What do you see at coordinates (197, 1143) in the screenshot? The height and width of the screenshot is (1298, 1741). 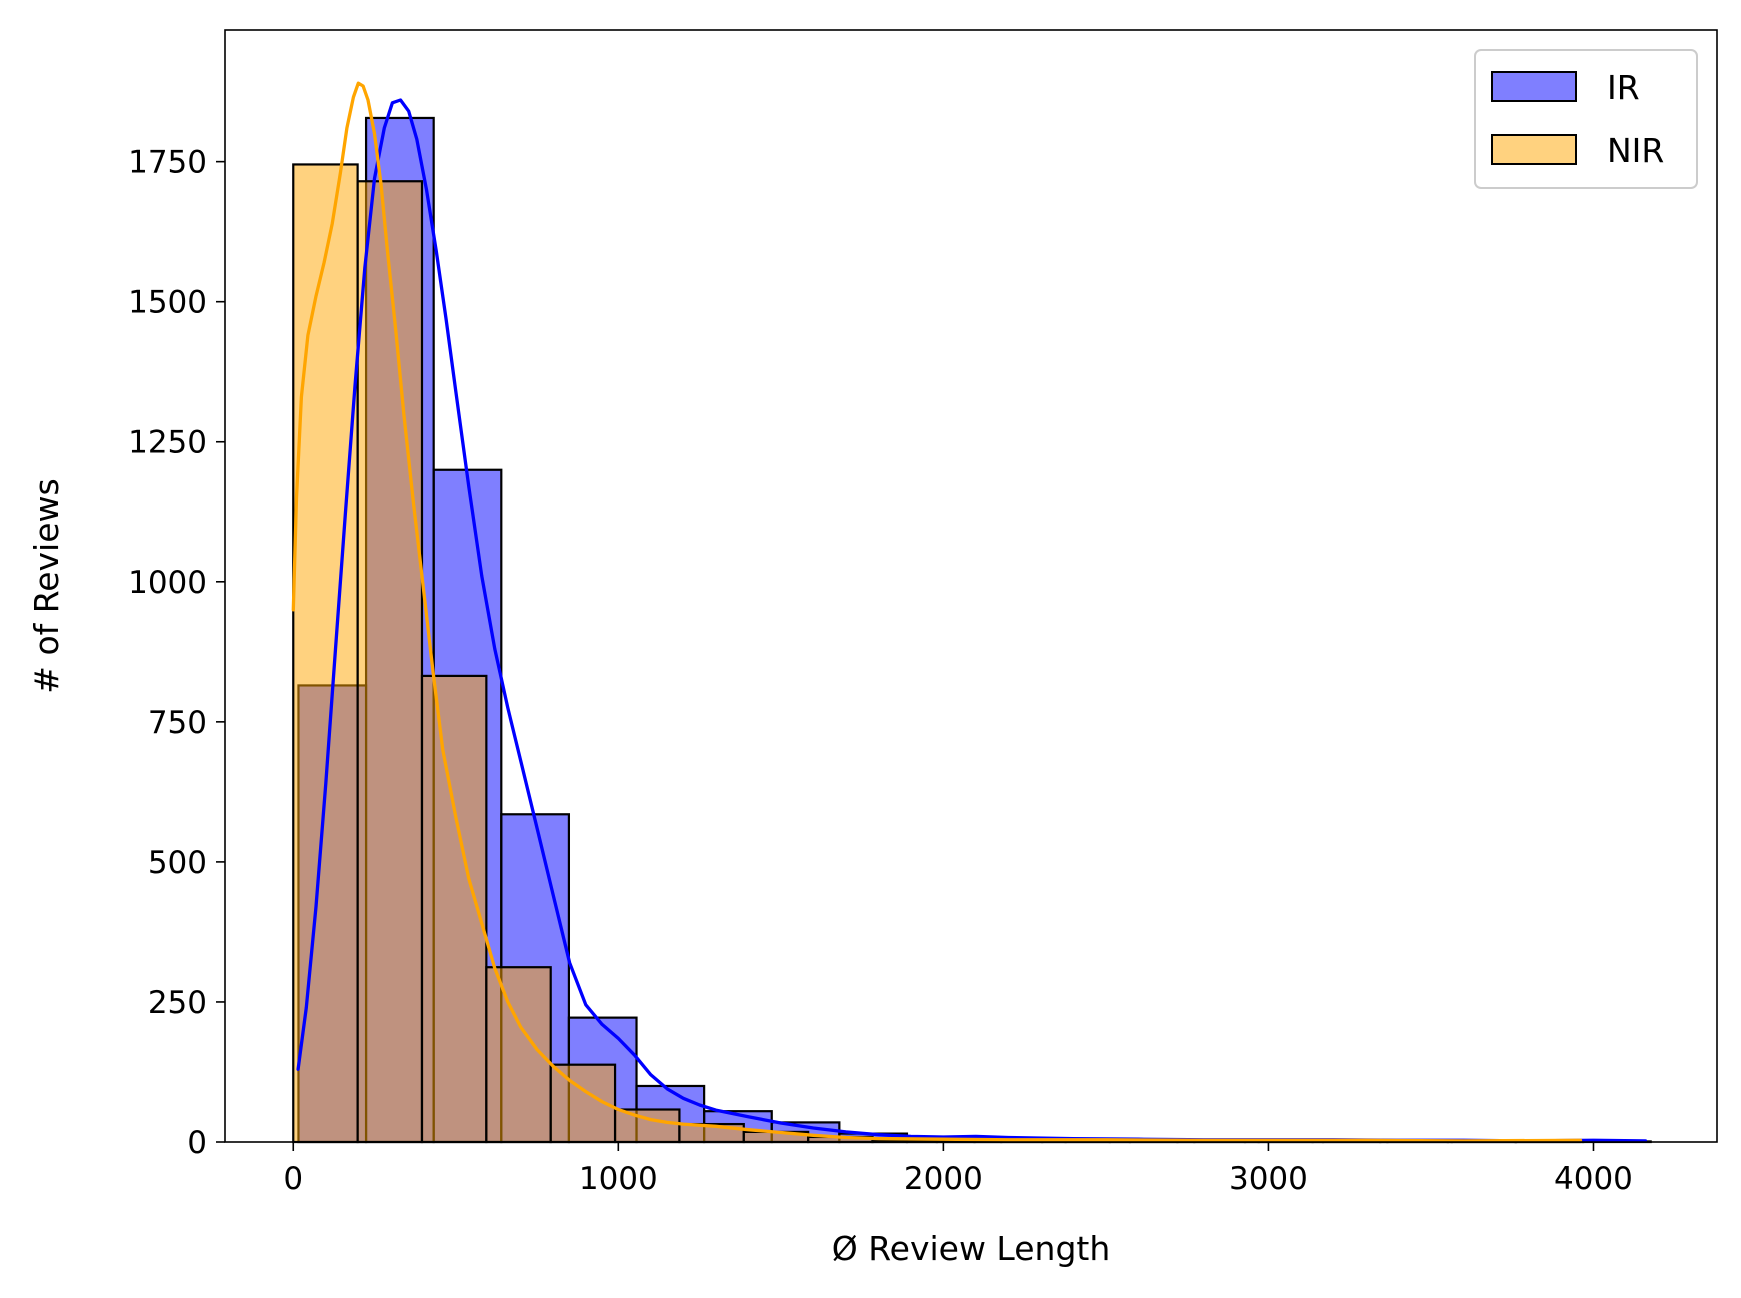 I see `y-tick-label: 0` at bounding box center [197, 1143].